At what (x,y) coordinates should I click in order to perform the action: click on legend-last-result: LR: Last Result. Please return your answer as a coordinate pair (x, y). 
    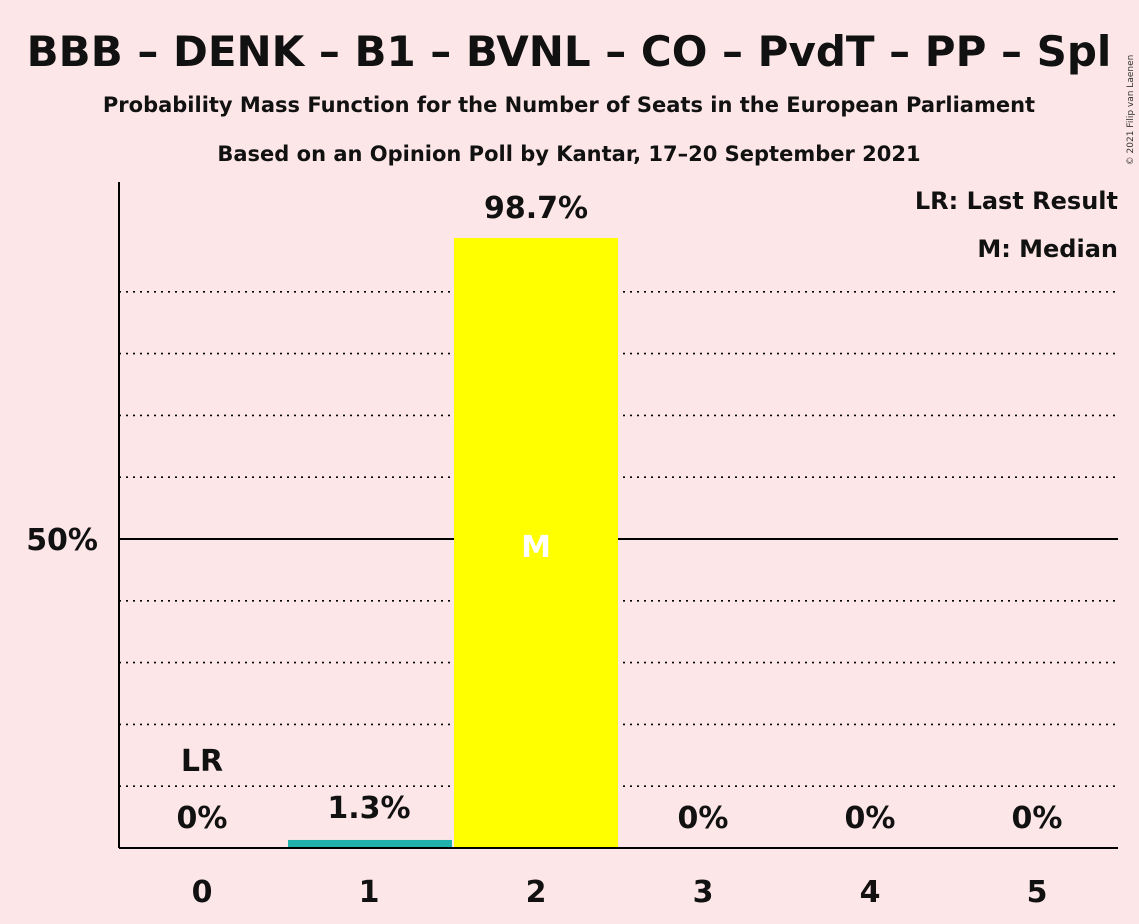
    Looking at the image, I should click on (1016, 201).